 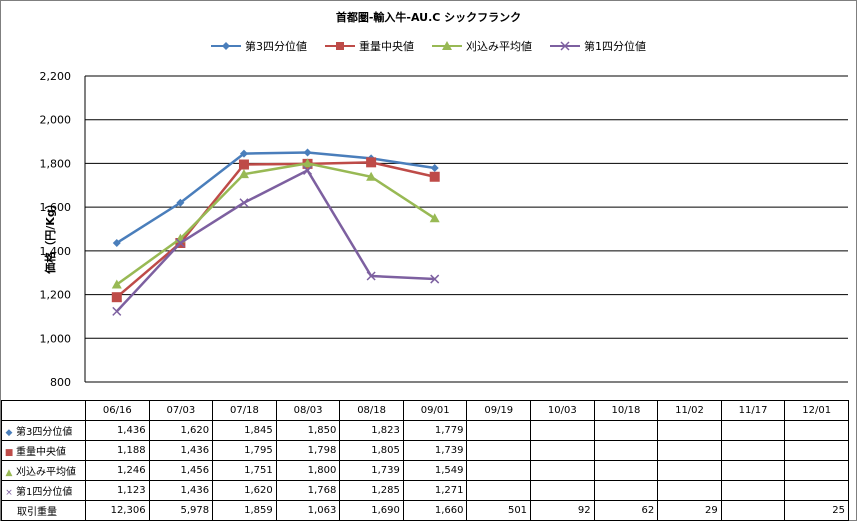 I want to click on y-tick-label: 1,800, so click(x=56, y=163).